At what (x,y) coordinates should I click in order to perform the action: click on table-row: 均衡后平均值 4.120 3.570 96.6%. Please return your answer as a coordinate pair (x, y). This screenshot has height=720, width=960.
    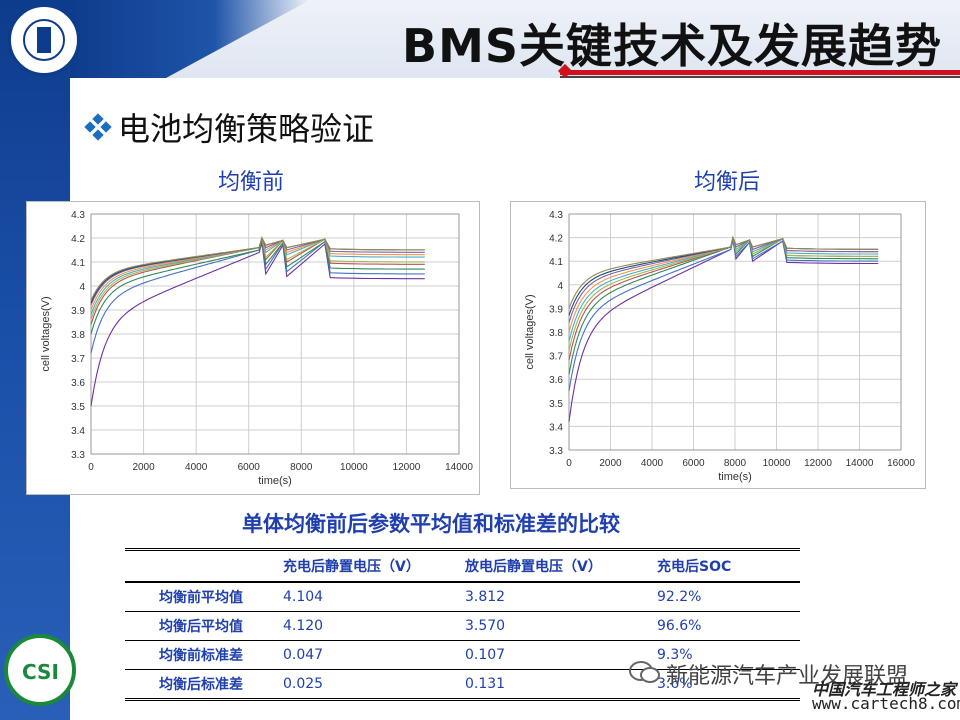
    Looking at the image, I should click on (462, 626).